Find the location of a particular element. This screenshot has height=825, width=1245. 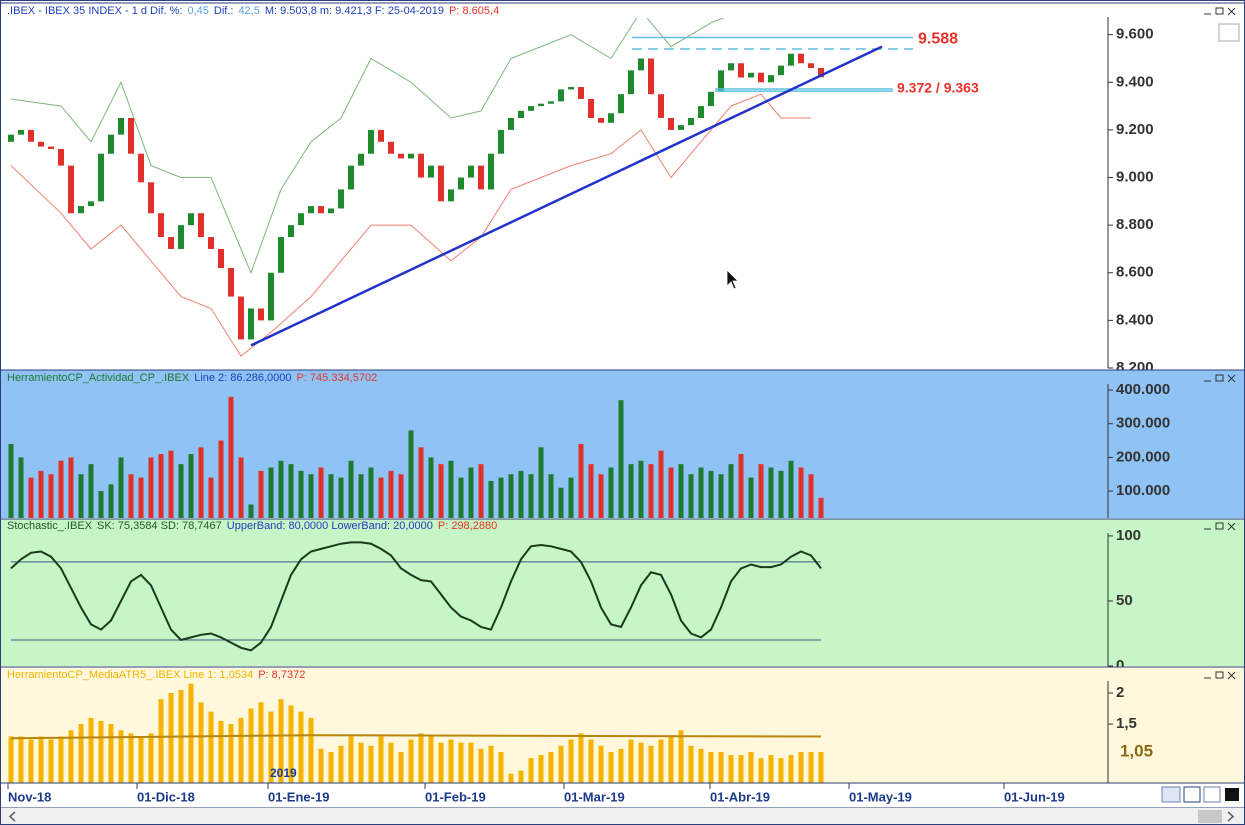

last-value-label: 1,05 is located at coordinates (1136, 750).